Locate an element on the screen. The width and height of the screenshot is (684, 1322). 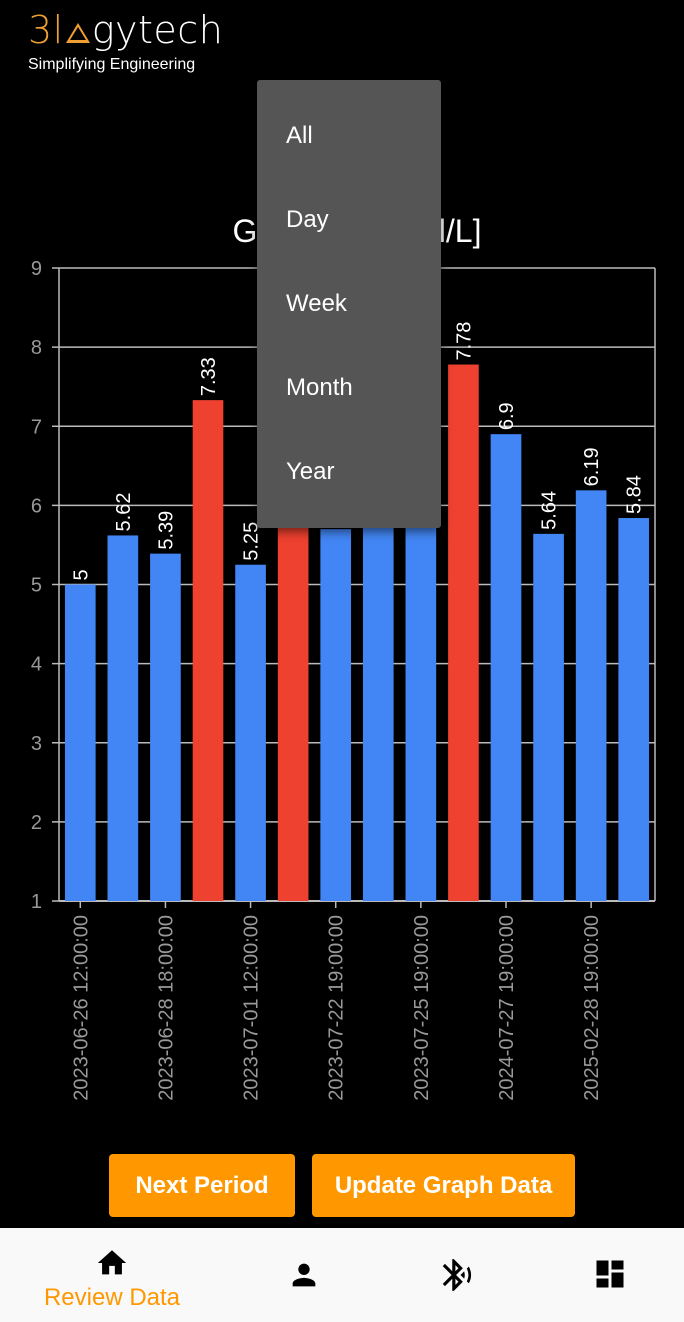
y-tick-label: 9 is located at coordinates (36, 269).